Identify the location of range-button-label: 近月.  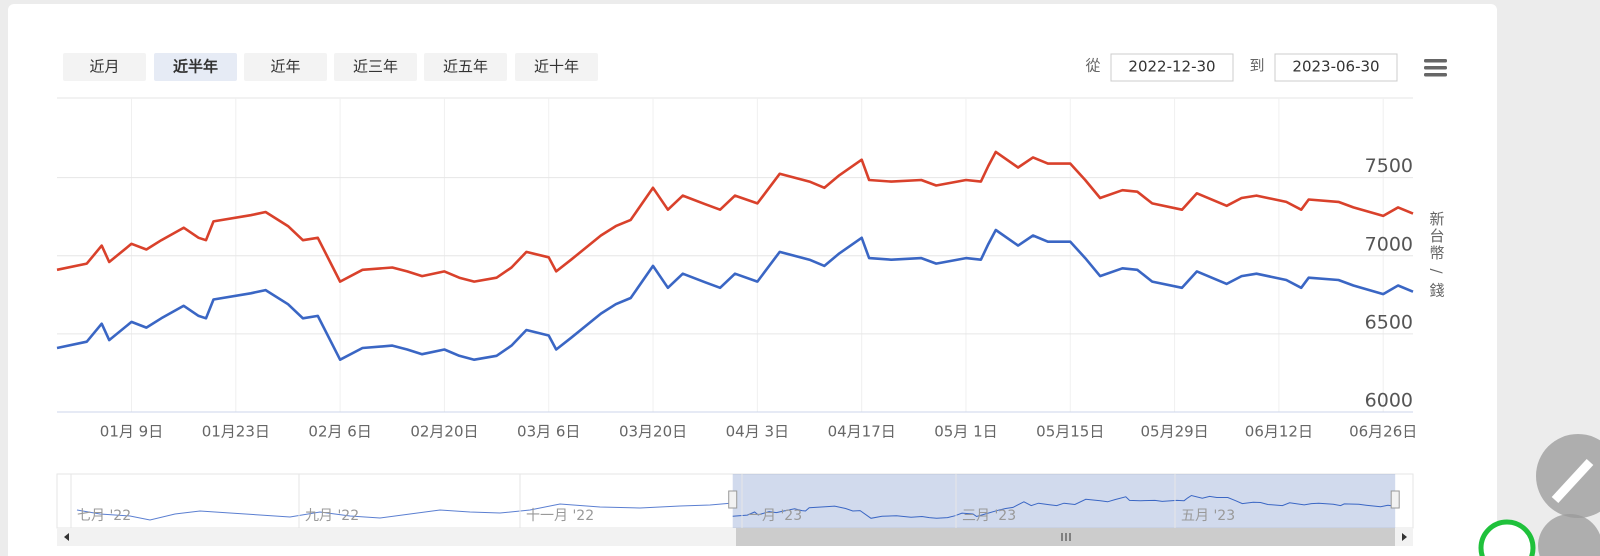
(104, 67).